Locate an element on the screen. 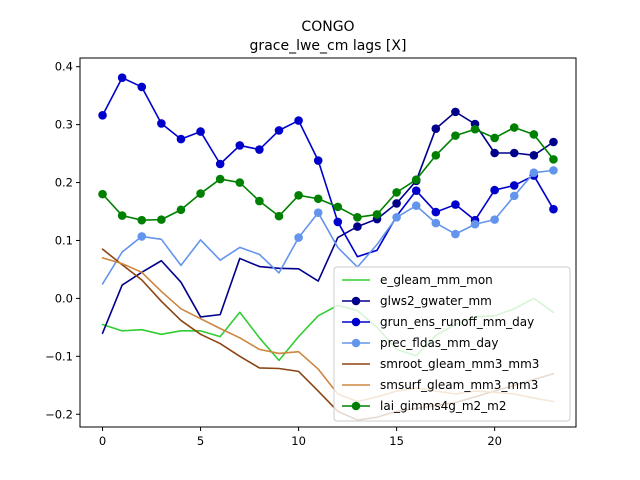 The width and height of the screenshot is (640, 480). y-axis: −0.2 −0.1 0.0 0.1 0.2 0.3 0.4 is located at coordinates (62, 240).